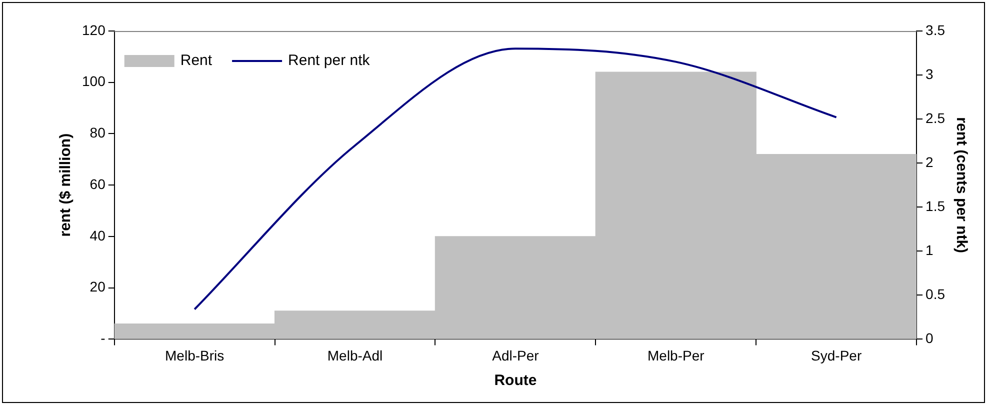  I want to click on y-tick-label: 40, so click(98, 235).